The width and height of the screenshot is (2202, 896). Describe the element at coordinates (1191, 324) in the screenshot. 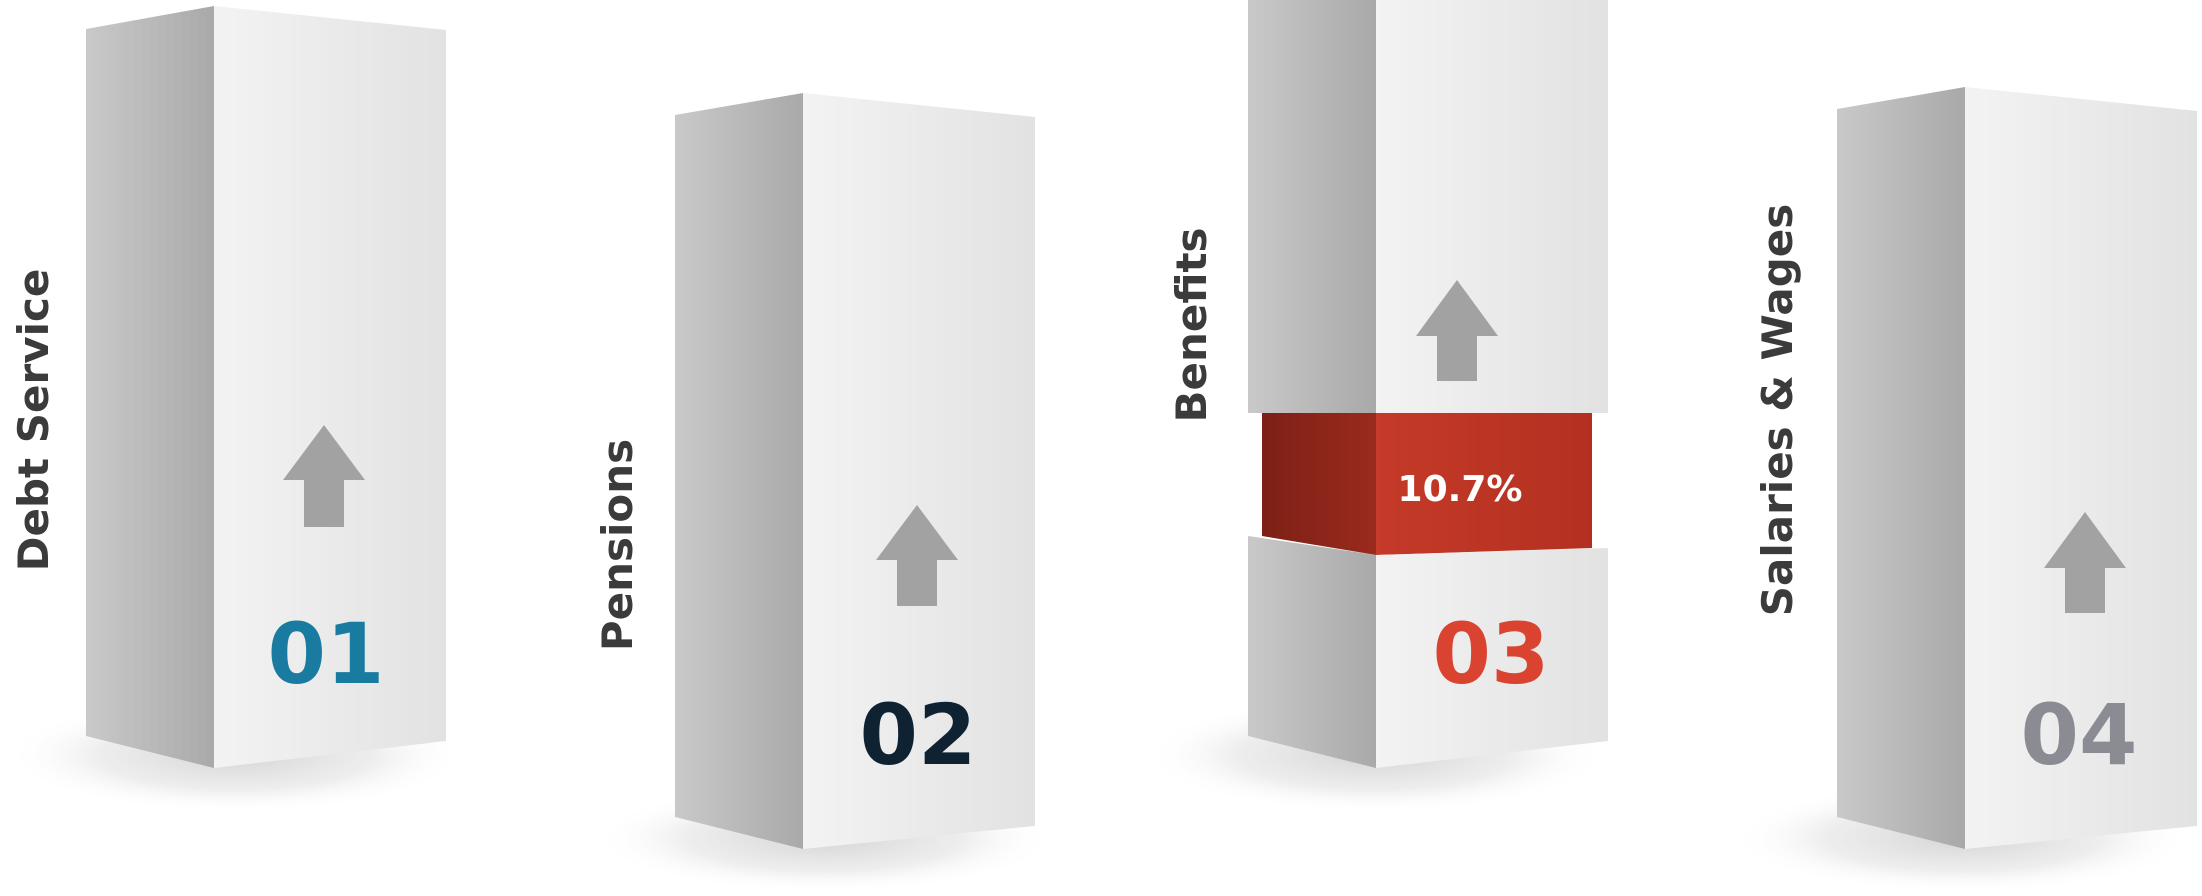

I see `pillar-label: Benefits` at that location.